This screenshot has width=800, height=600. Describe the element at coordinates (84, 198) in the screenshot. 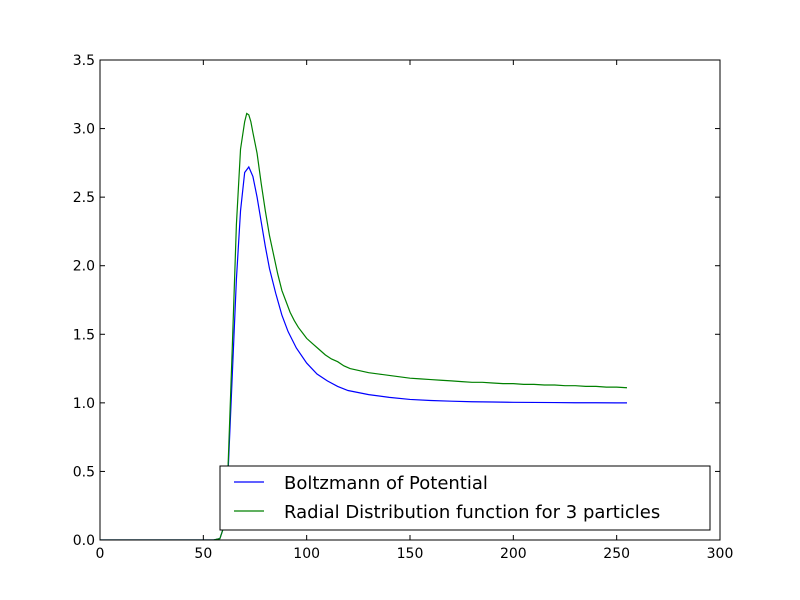

I see `y-tick-label: 2.5` at that location.